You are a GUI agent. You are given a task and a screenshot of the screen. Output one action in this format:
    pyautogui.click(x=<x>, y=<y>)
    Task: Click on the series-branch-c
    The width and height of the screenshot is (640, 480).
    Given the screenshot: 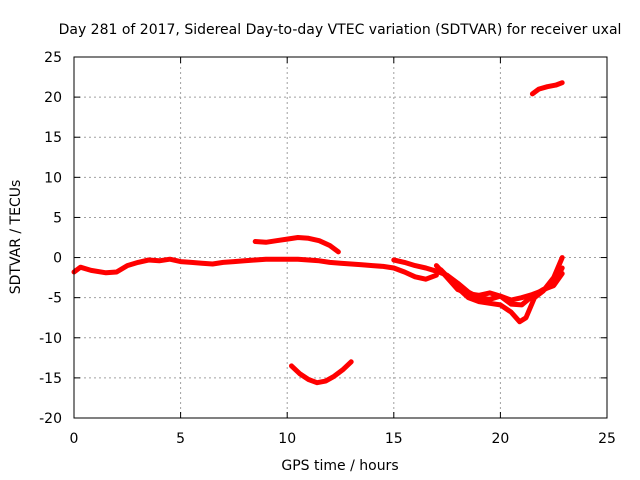 What is the action you would take?
    pyautogui.click(x=499, y=285)
    